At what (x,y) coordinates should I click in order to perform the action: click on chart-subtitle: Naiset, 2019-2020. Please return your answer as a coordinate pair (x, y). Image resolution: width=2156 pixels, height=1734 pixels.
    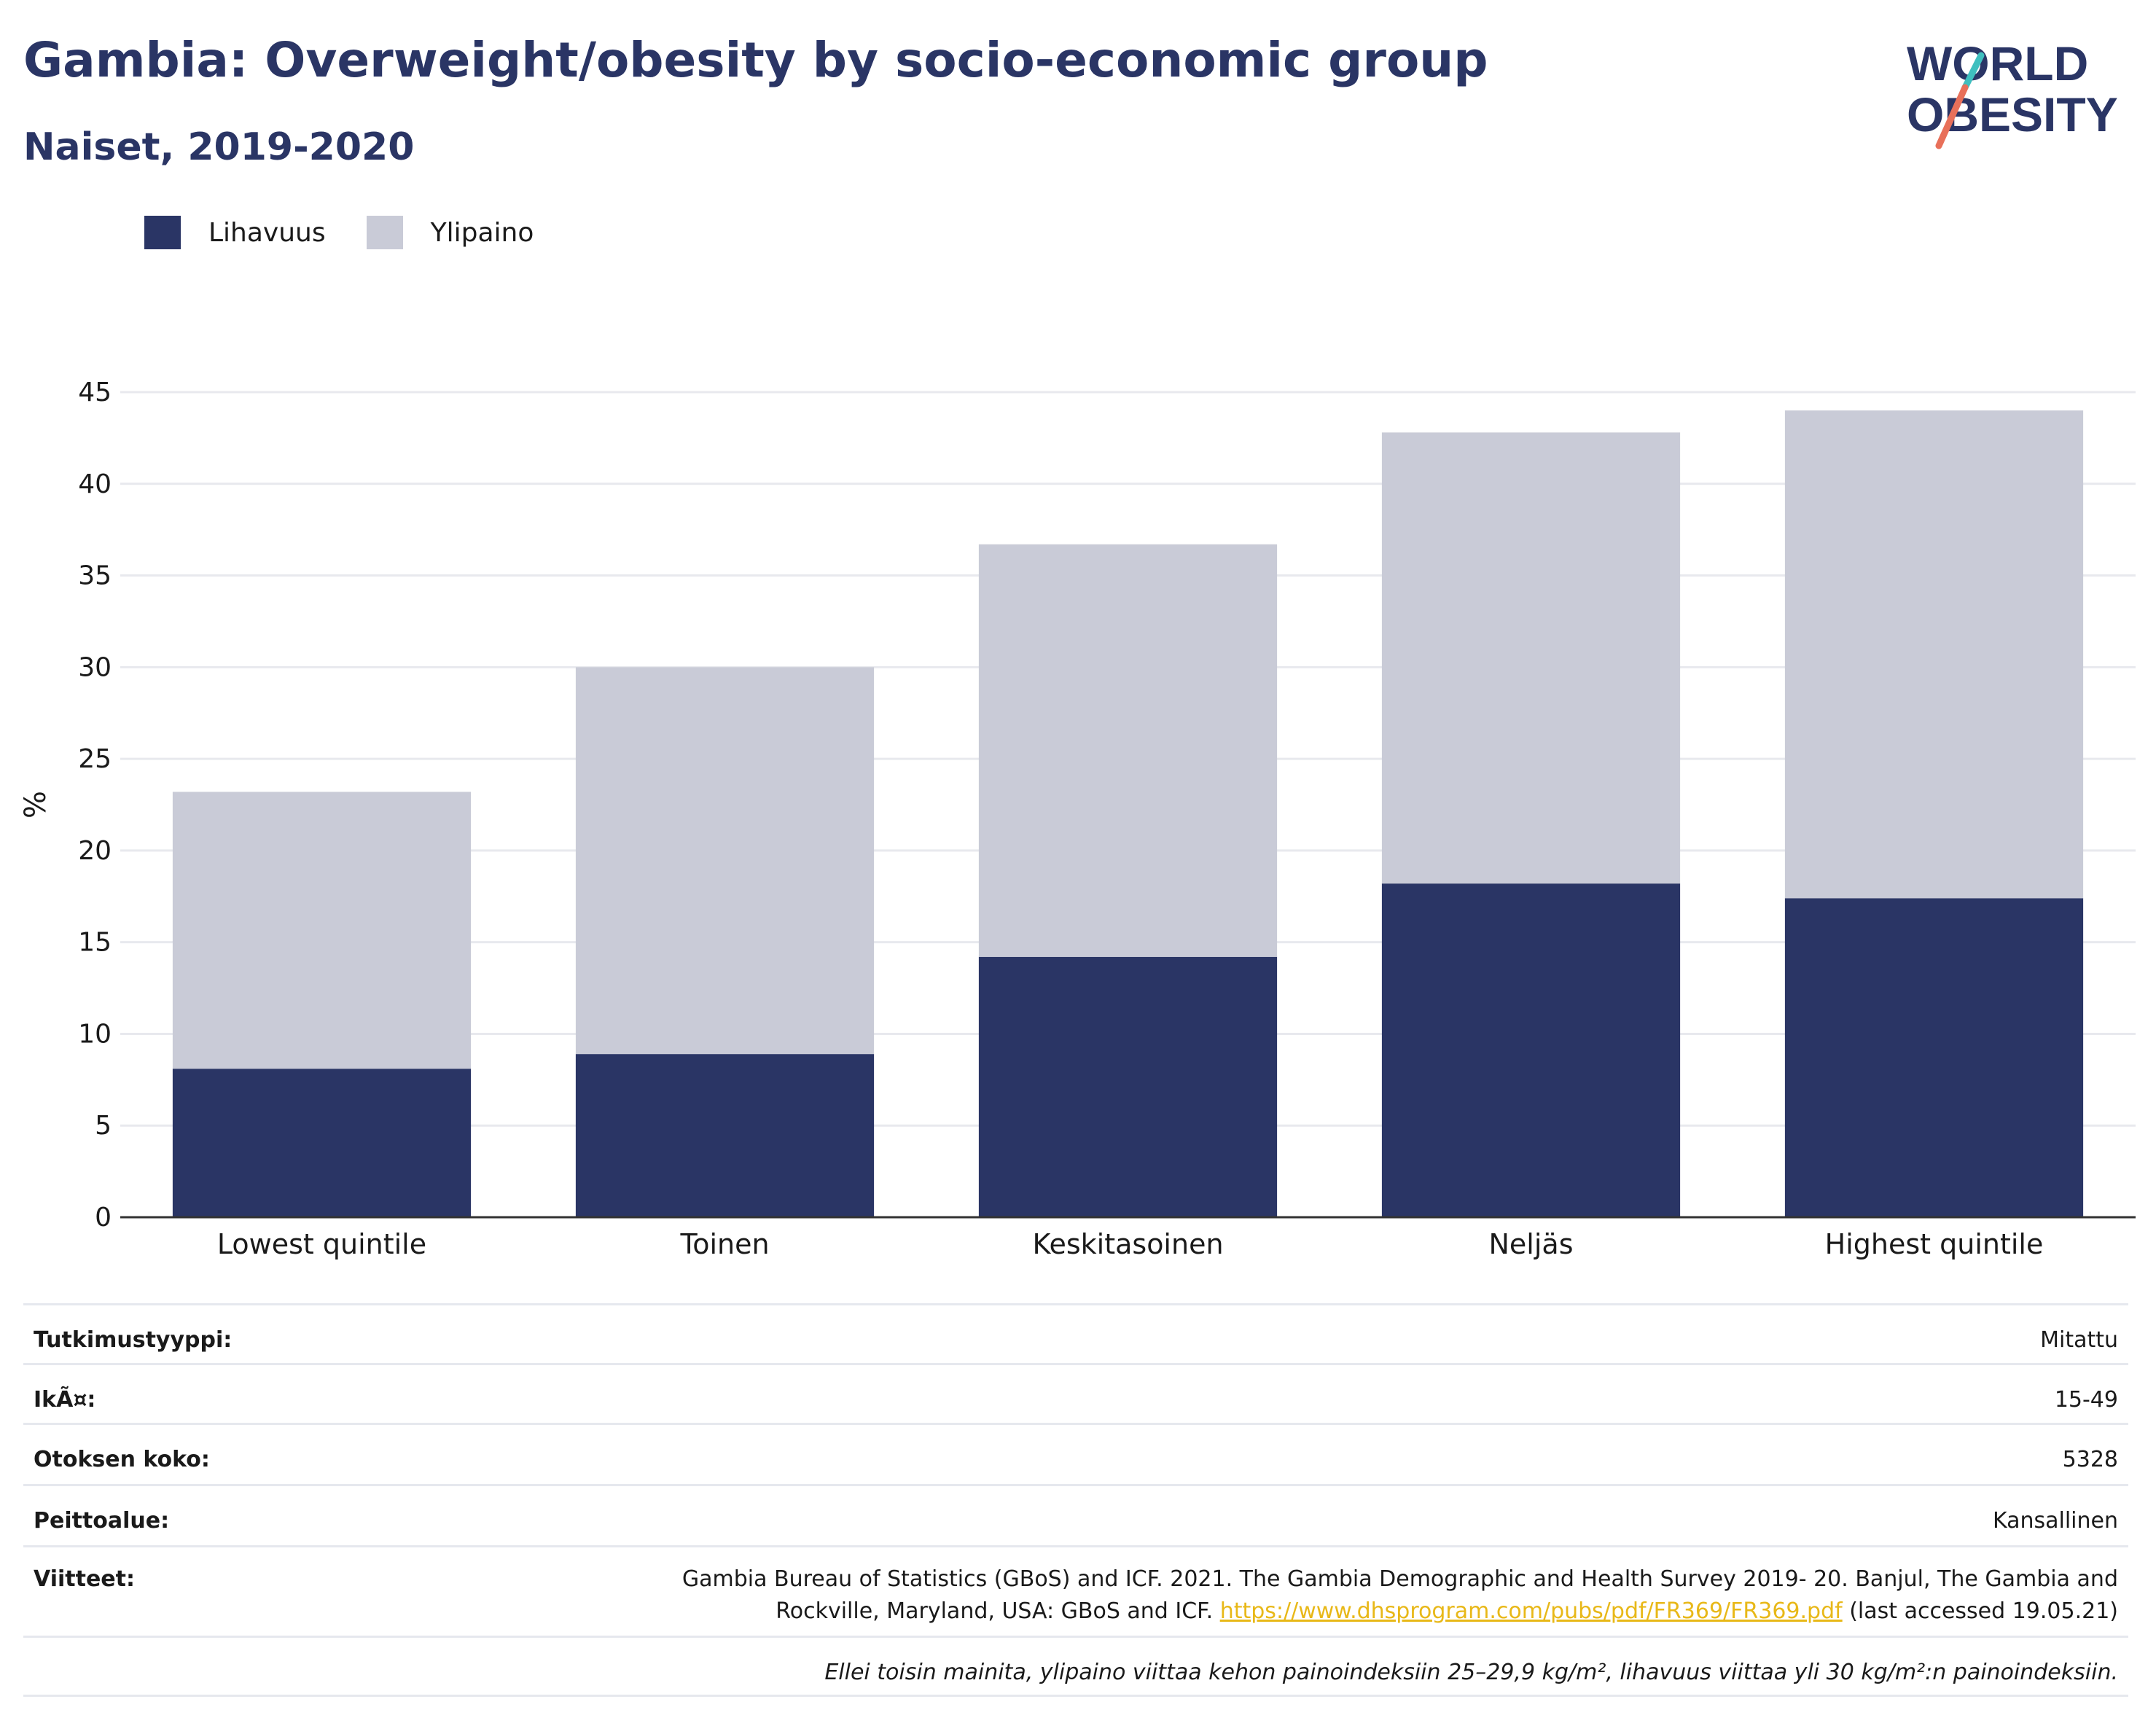
    Looking at the image, I should click on (219, 147).